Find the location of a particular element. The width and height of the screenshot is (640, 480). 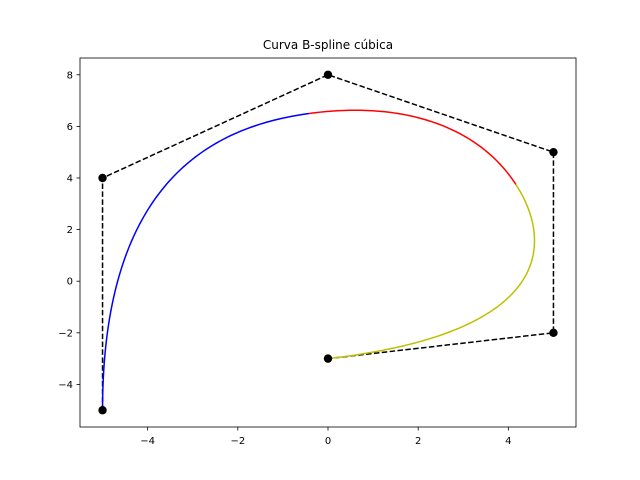

y-tick-label: −2 is located at coordinates (65, 333).